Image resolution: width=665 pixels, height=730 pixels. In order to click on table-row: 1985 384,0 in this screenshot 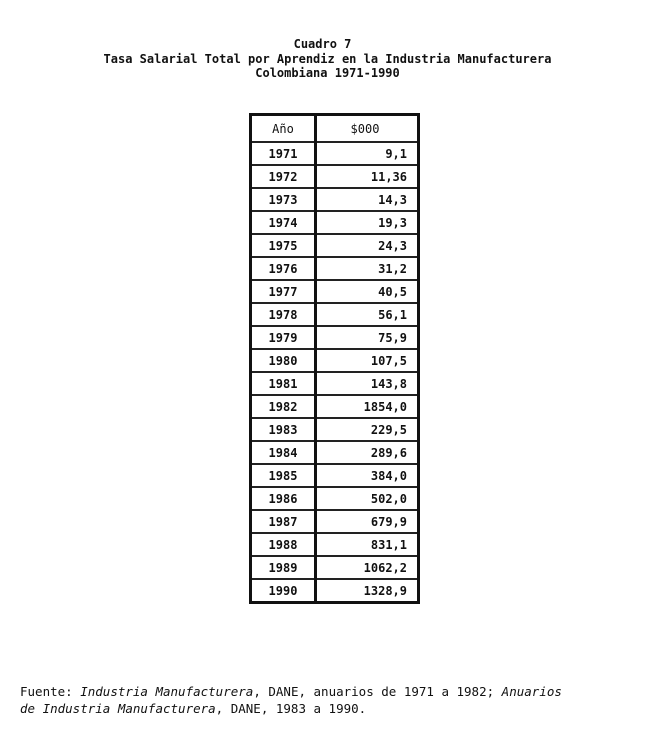, I will do `click(334, 475)`.